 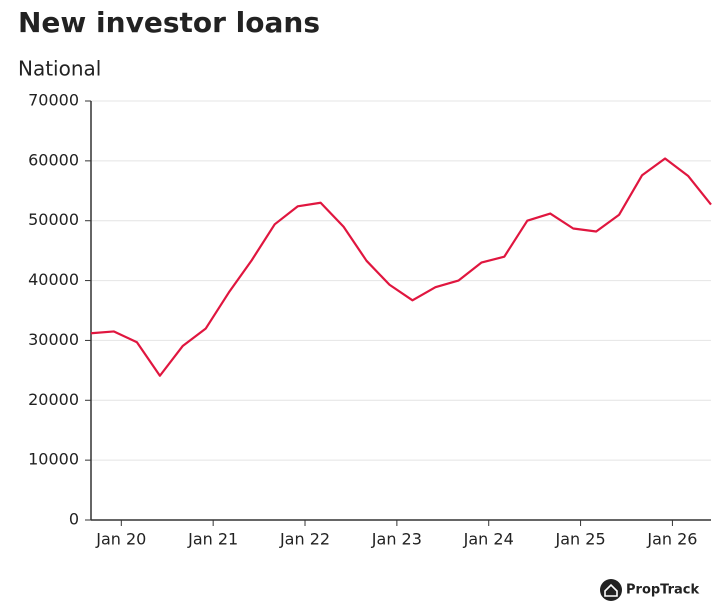 What do you see at coordinates (671, 539) in the screenshot?
I see `x-tick-label: Jan 26` at bounding box center [671, 539].